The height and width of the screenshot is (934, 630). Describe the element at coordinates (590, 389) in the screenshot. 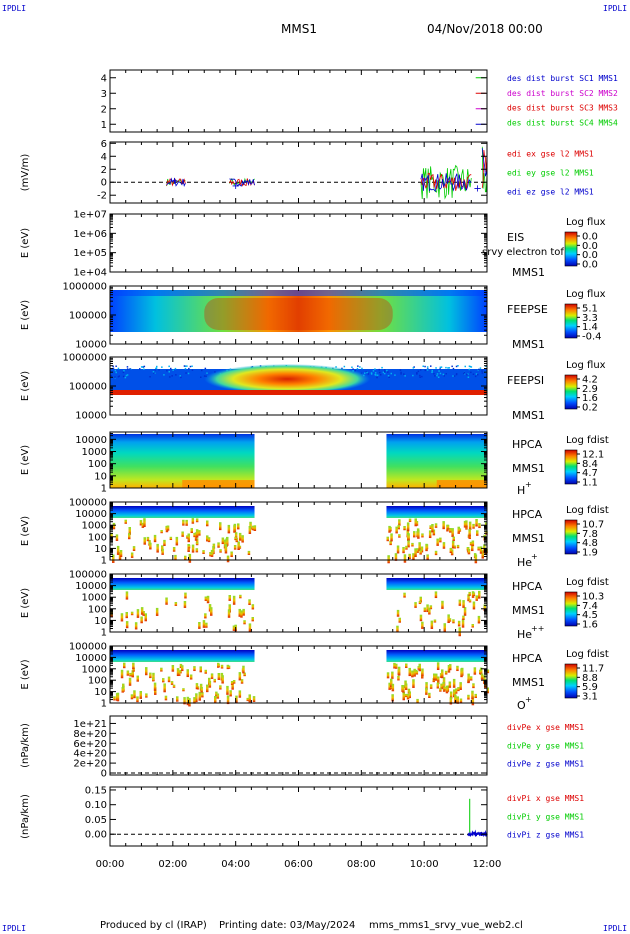

I see `feepsi-colorbar-label: 2.9` at that location.